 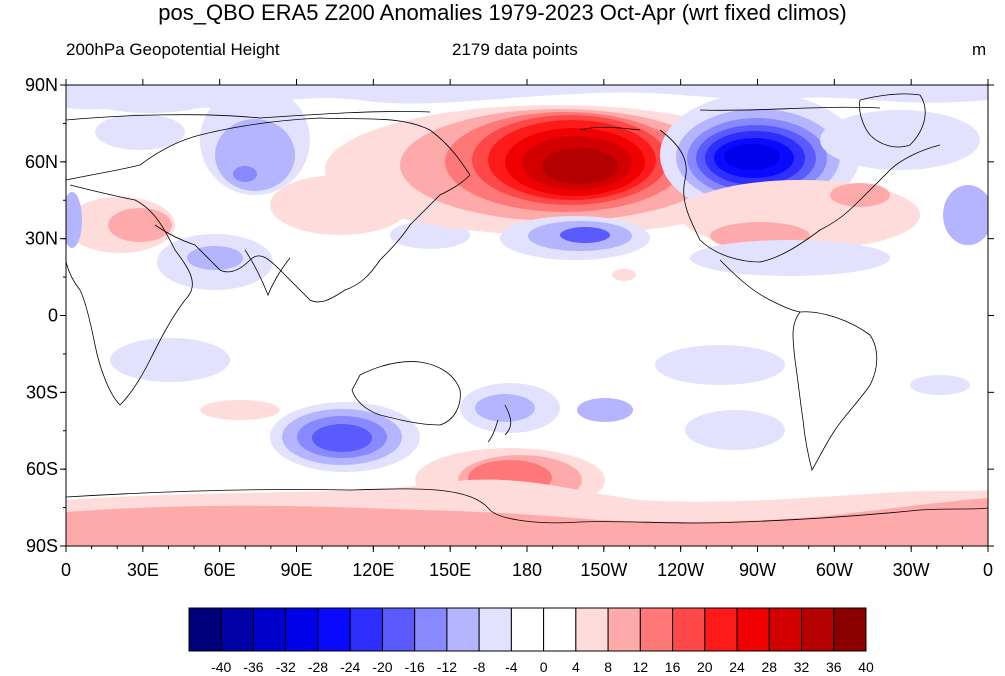 I want to click on colorbar-label: -24, so click(x=350, y=667).